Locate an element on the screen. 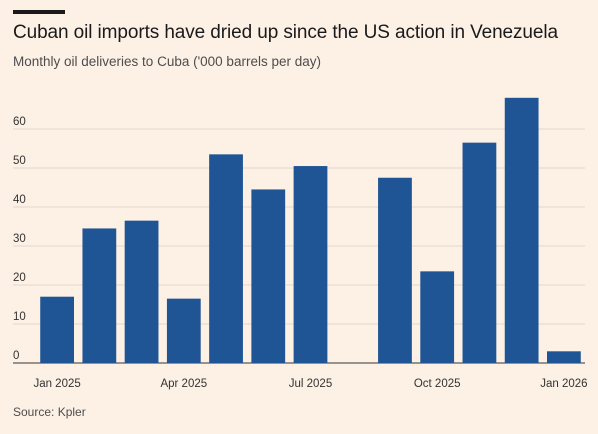 The height and width of the screenshot is (434, 598). x-tick-label: Apr 2025 is located at coordinates (183, 384).